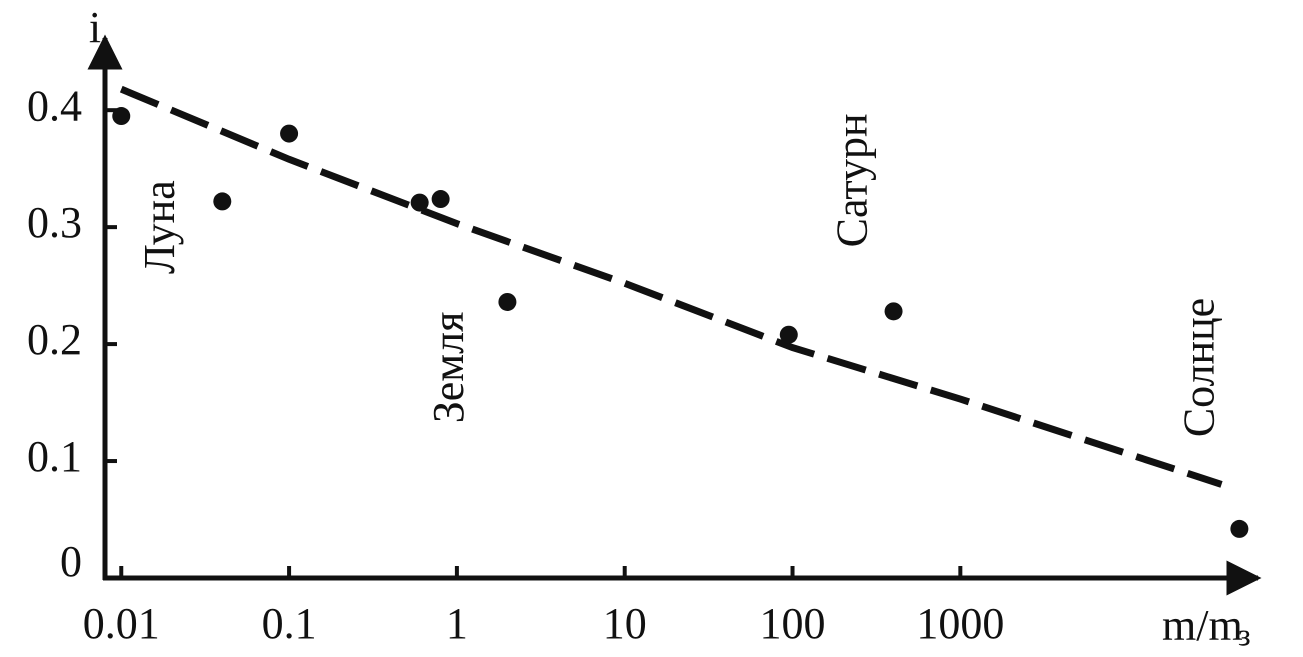 The image size is (1303, 657). What do you see at coordinates (457, 623) in the screenshot?
I see `x-tick-label: 1` at bounding box center [457, 623].